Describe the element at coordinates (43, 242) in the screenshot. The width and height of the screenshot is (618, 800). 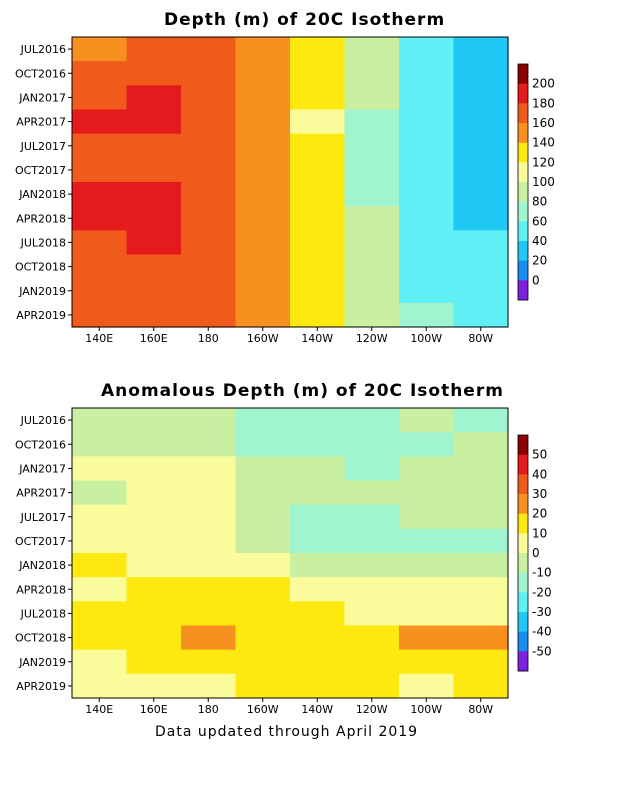
I see `y-tick-label: JUL2018` at that location.